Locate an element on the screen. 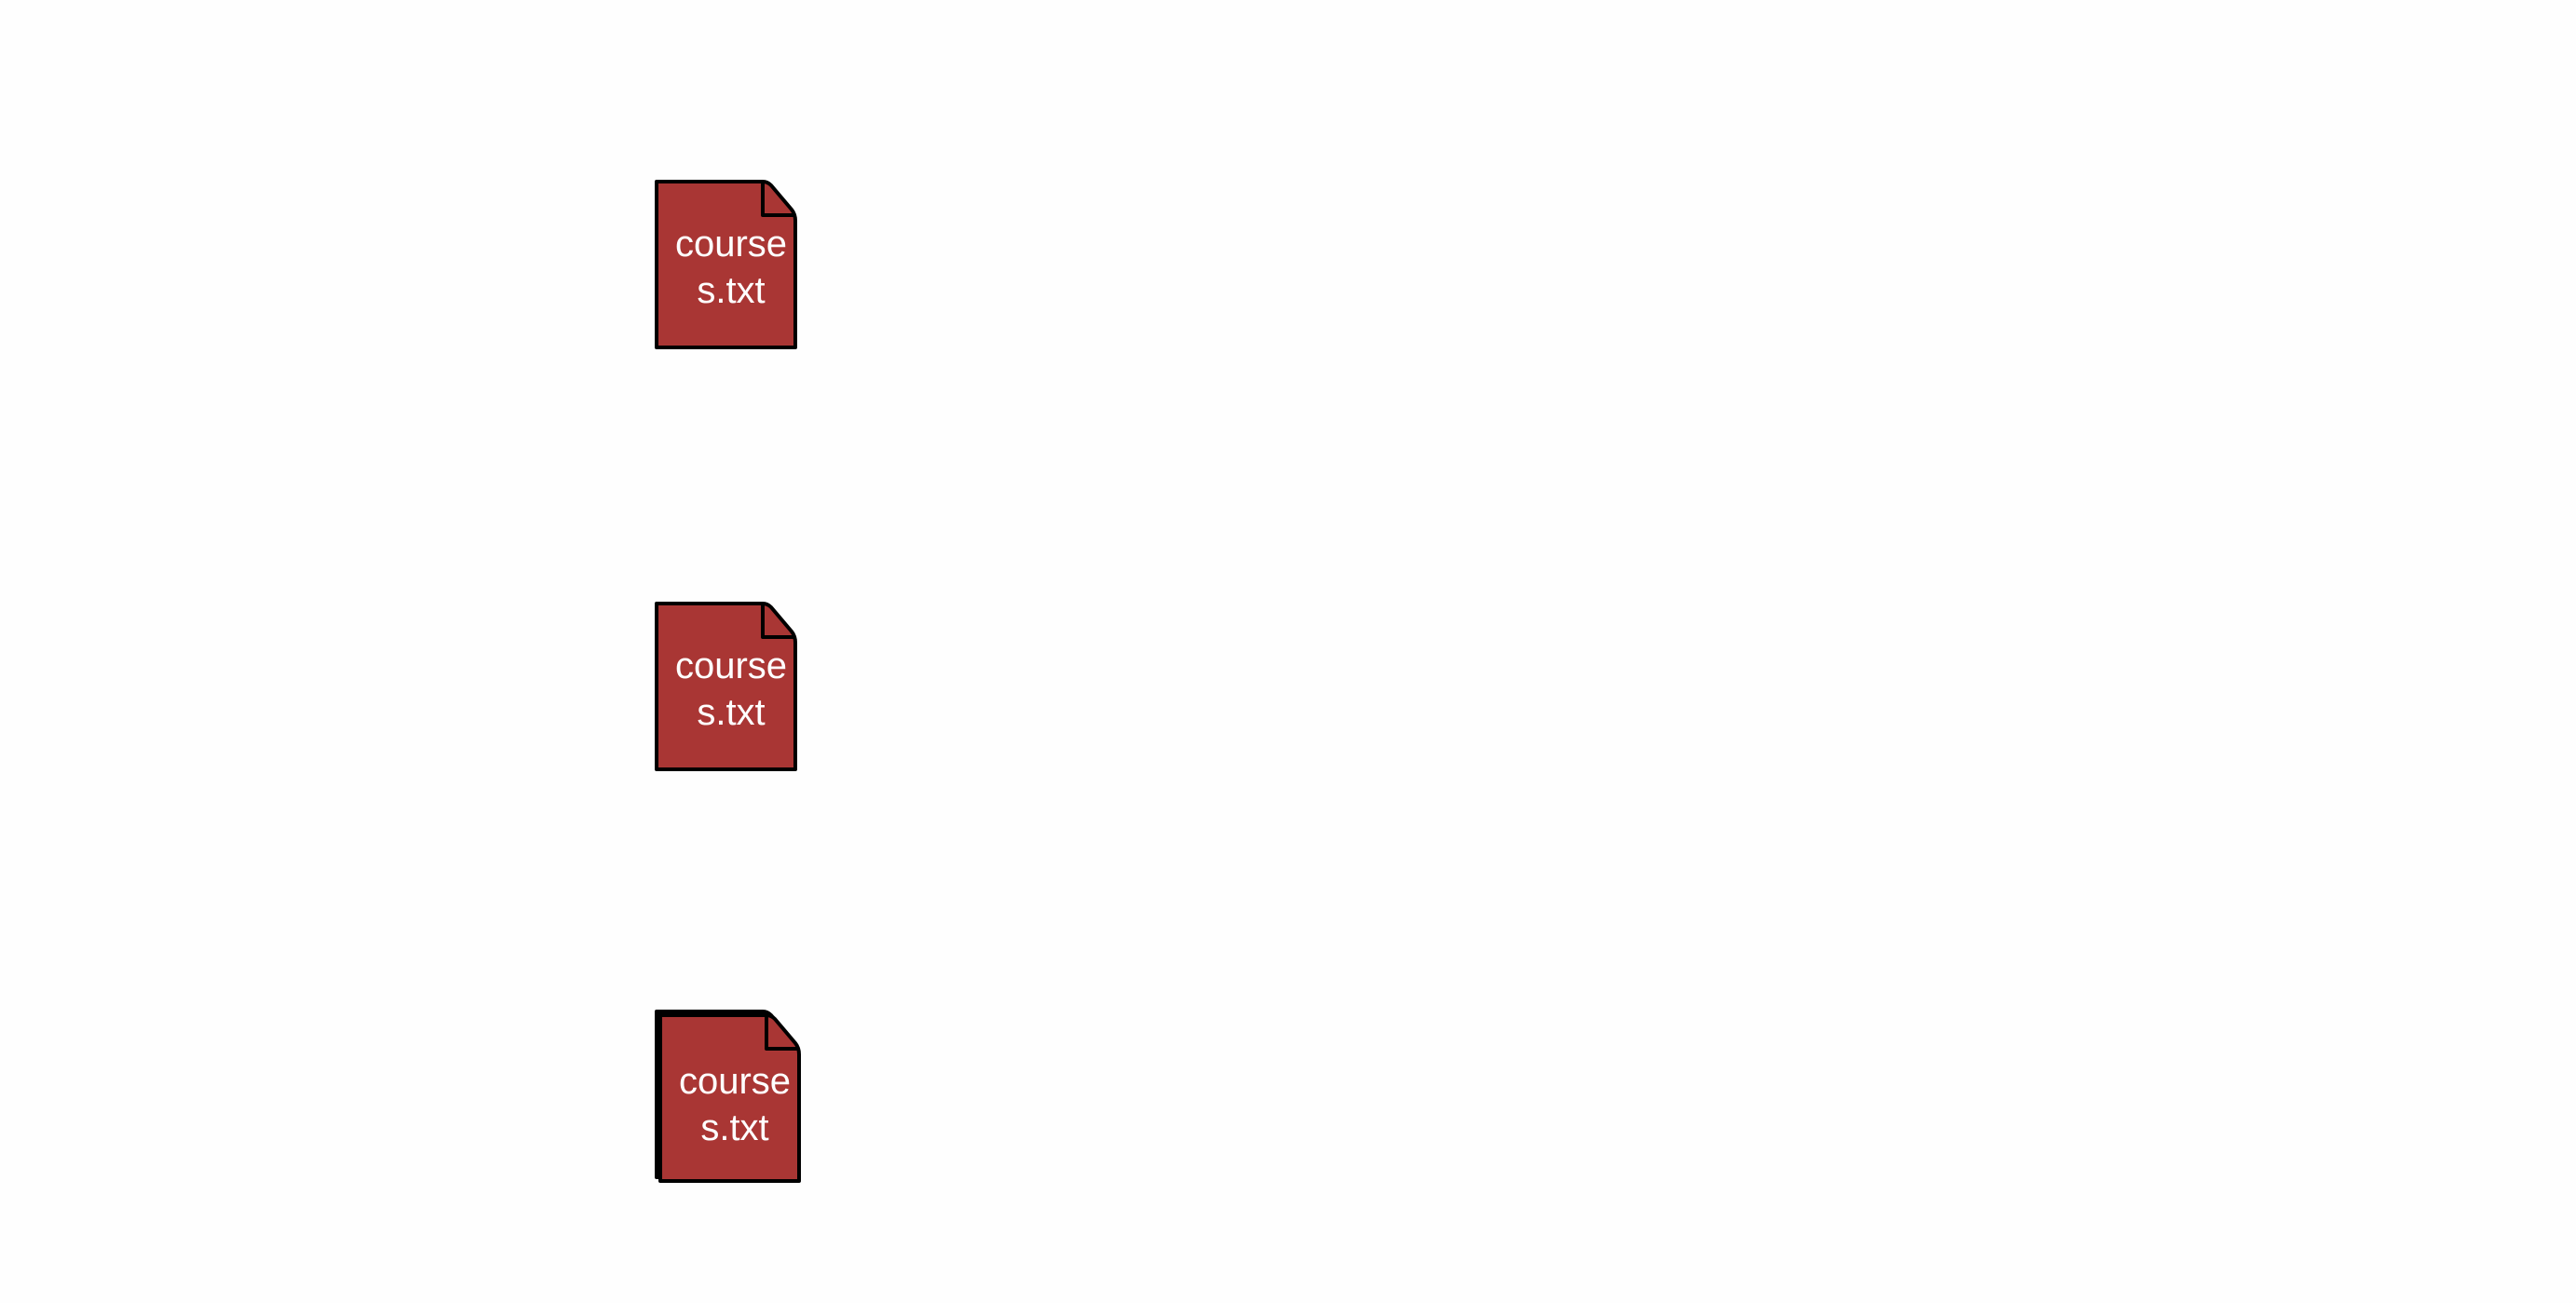 Image resolution: width=2576 pixels, height=1303 pixels. stacked-document-icon is located at coordinates (728, 1096).